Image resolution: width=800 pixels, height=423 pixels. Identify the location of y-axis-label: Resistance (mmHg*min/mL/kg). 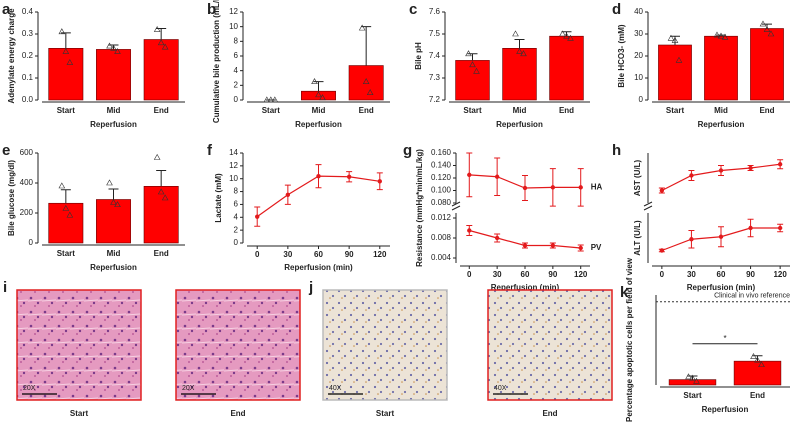
(419, 208).